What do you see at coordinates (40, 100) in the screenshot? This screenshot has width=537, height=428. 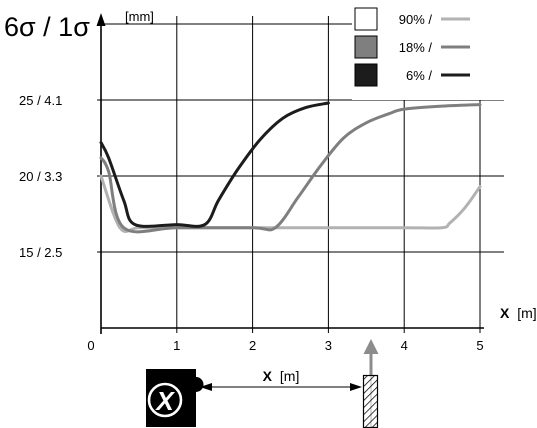 I see `y-tick-label: 25 / 4.1` at bounding box center [40, 100].